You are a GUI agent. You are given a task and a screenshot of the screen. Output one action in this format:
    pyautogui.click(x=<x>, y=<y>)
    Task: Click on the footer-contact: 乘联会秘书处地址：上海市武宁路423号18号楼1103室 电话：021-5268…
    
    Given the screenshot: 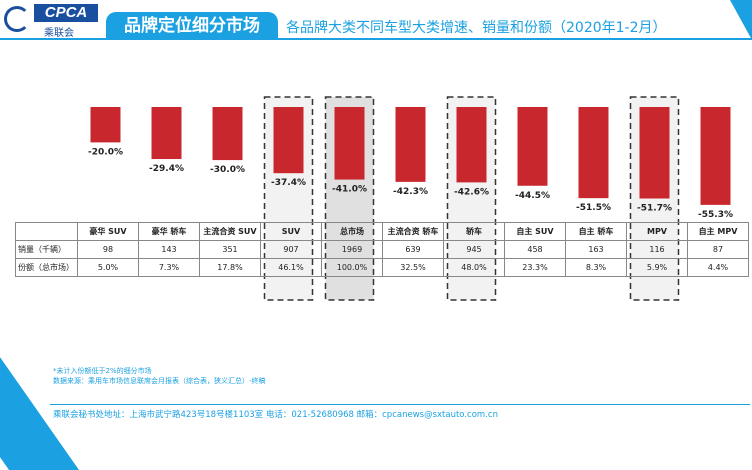 What is the action you would take?
    pyautogui.click(x=275, y=415)
    